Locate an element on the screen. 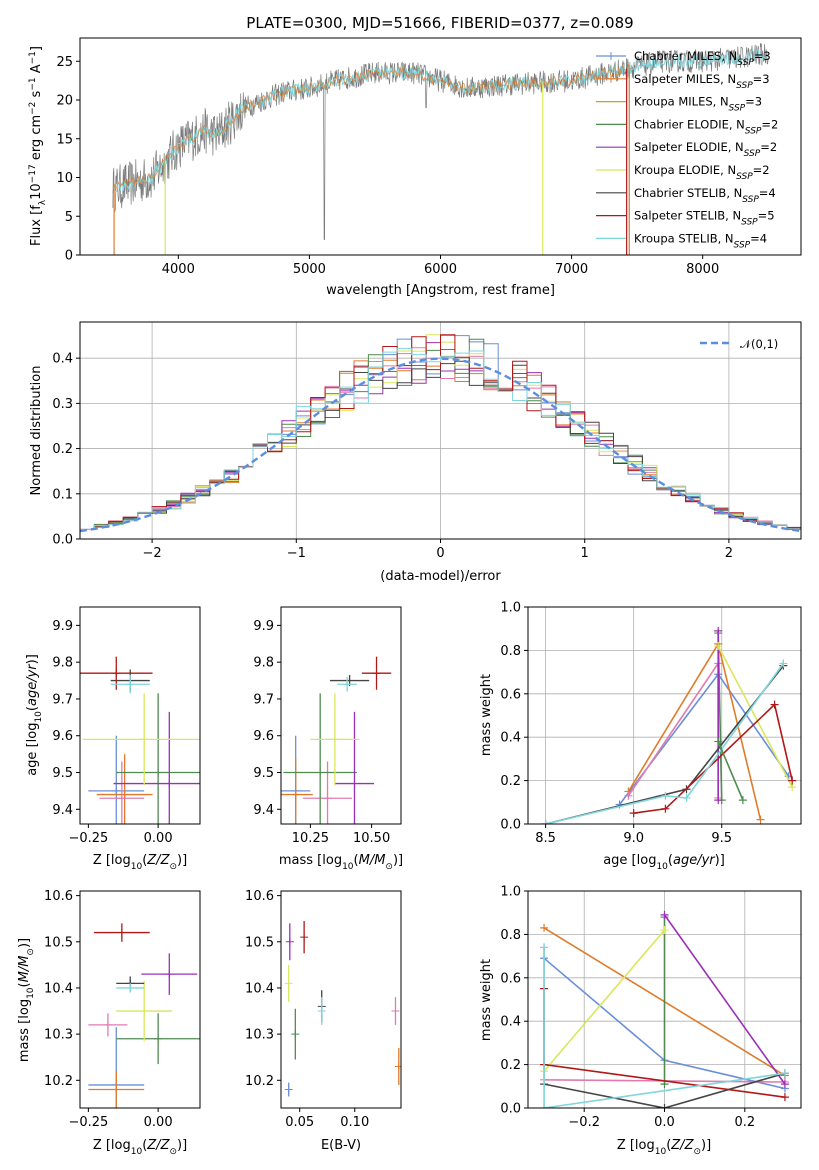 The image size is (819, 1170). legend-entry: Kroupa MILES, NSSP=3 is located at coordinates (698, 104).